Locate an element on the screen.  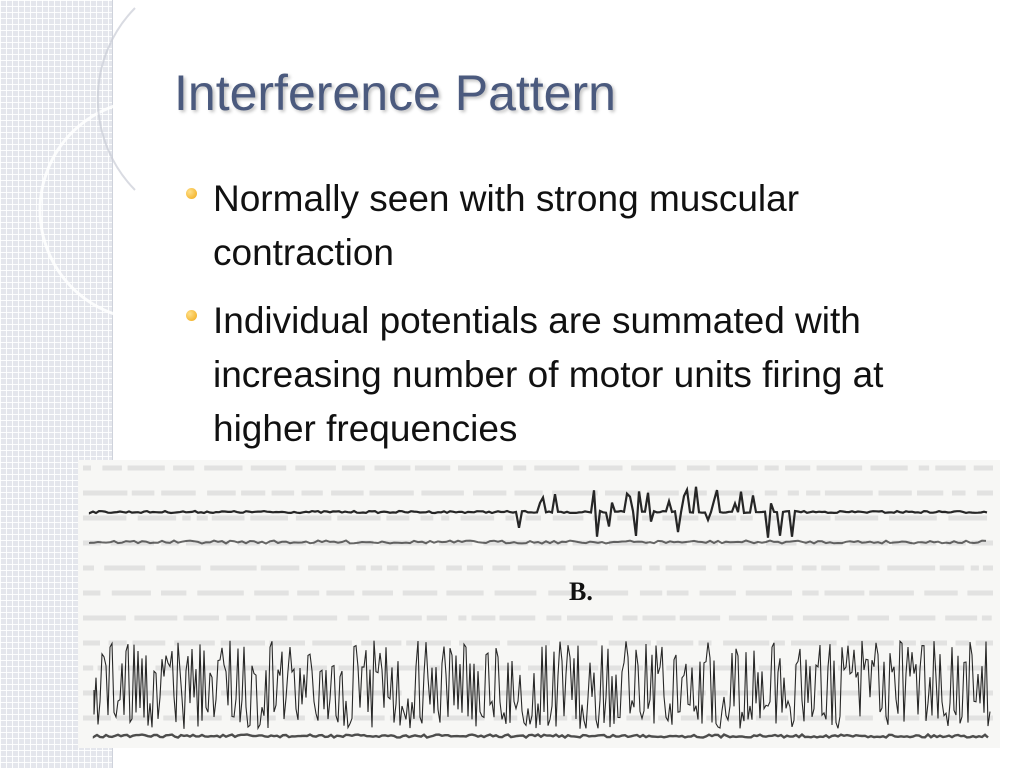
emg-trace-sparse is located at coordinates (538, 512).